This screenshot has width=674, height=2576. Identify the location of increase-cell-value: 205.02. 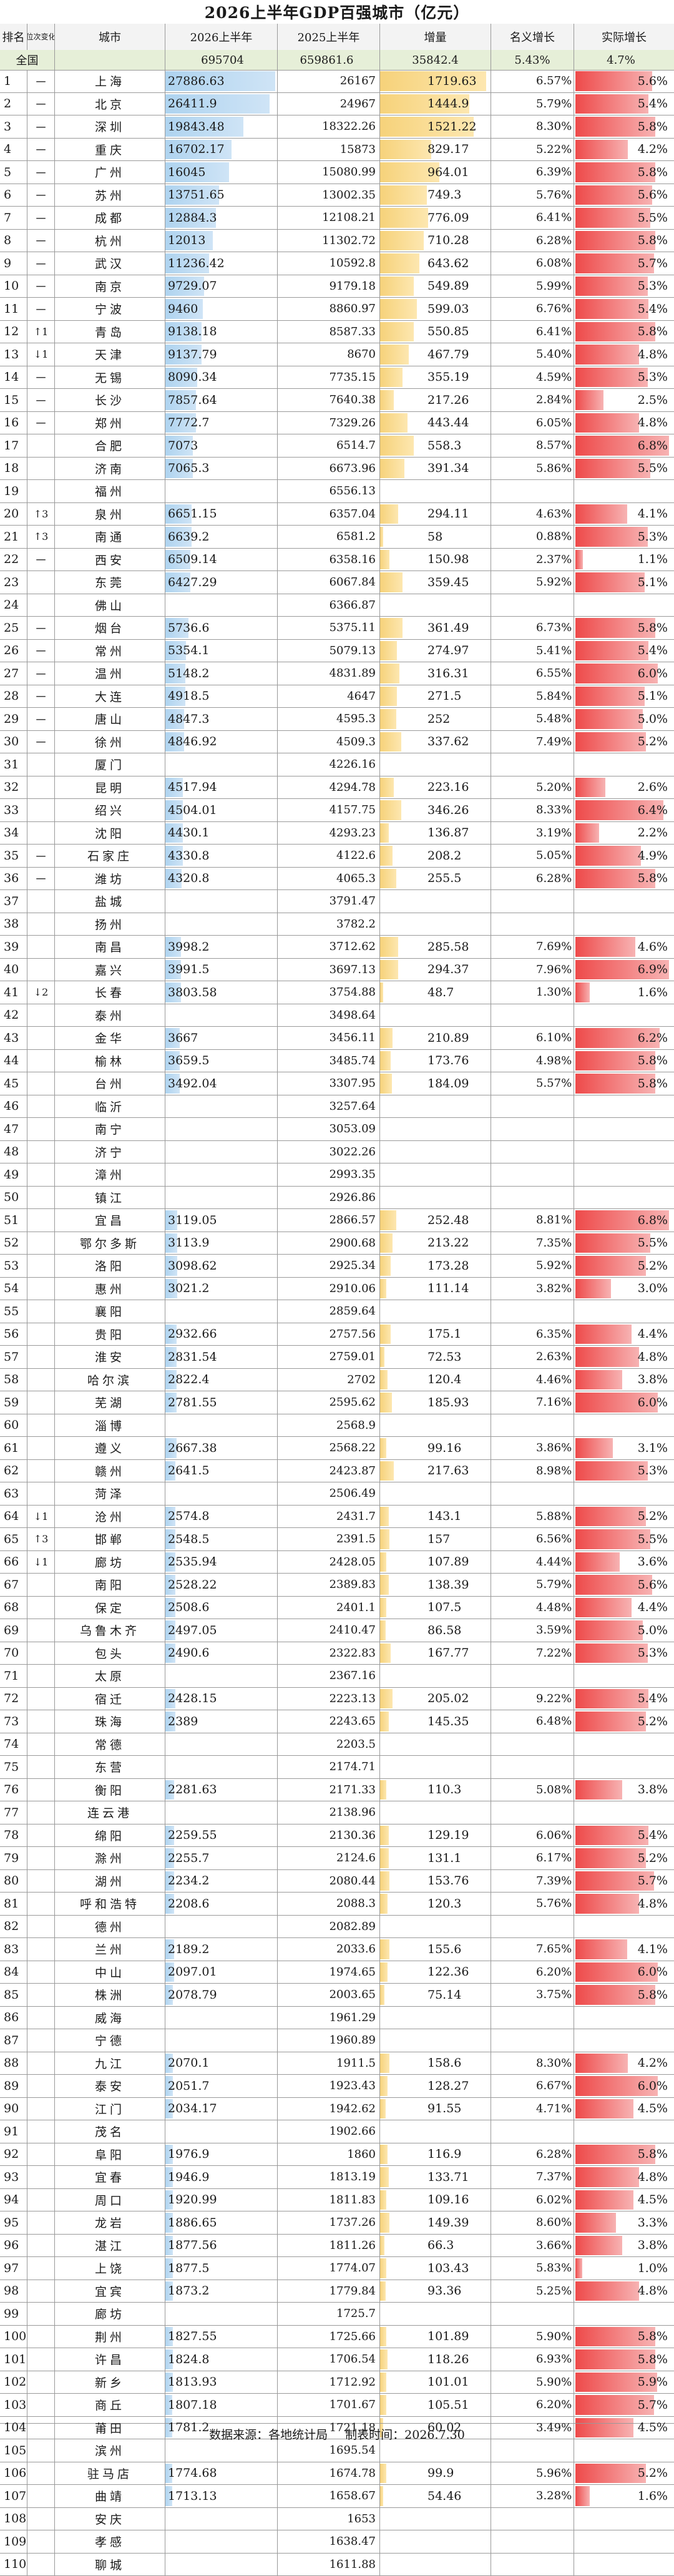
(448, 1698).